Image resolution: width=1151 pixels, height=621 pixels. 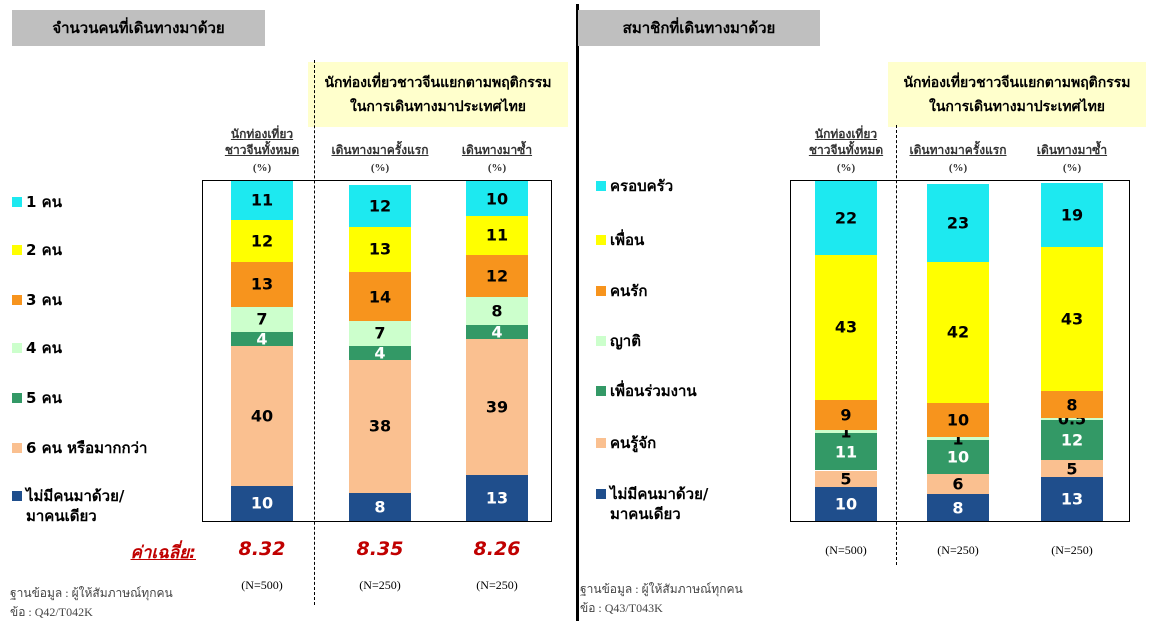 I want to click on average-value: 8.26, so click(x=497, y=549).